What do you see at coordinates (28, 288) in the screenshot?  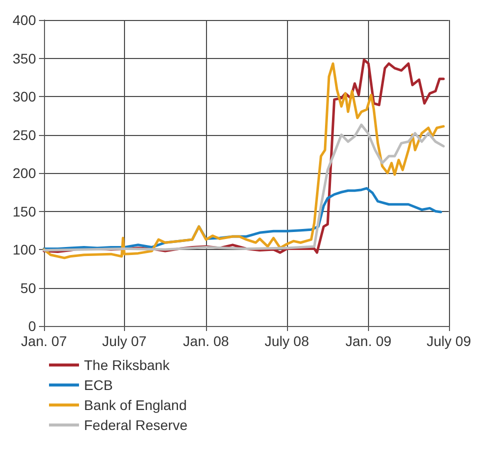 I see `y-tick-label: 50` at bounding box center [28, 288].